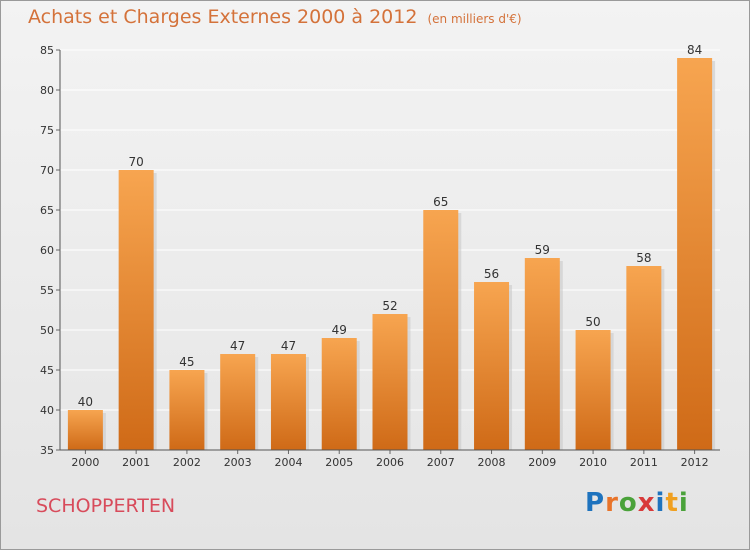  I want to click on y-tick-label: 60, so click(47, 250).